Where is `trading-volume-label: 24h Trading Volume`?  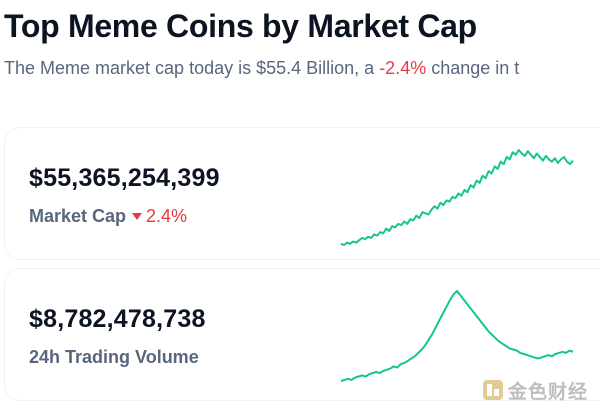 trading-volume-label: 24h Trading Volume is located at coordinates (114, 357).